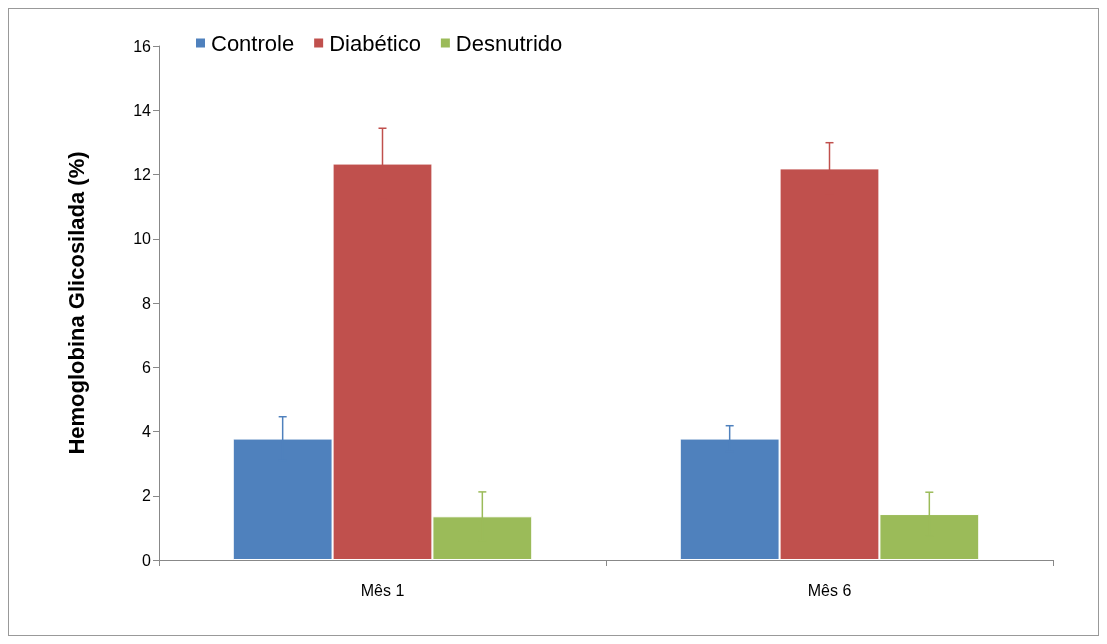  What do you see at coordinates (147, 367) in the screenshot?
I see `y-tick-label: 6` at bounding box center [147, 367].